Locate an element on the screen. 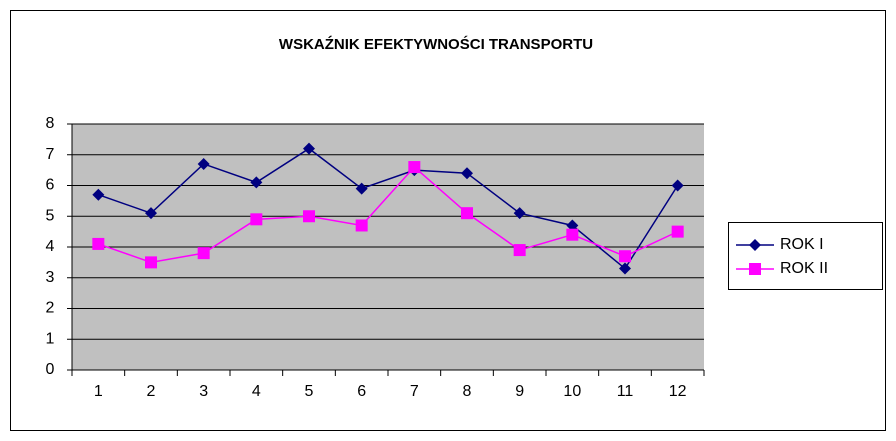 This screenshot has width=896, height=441. y-tick-label: 8 is located at coordinates (50, 123).